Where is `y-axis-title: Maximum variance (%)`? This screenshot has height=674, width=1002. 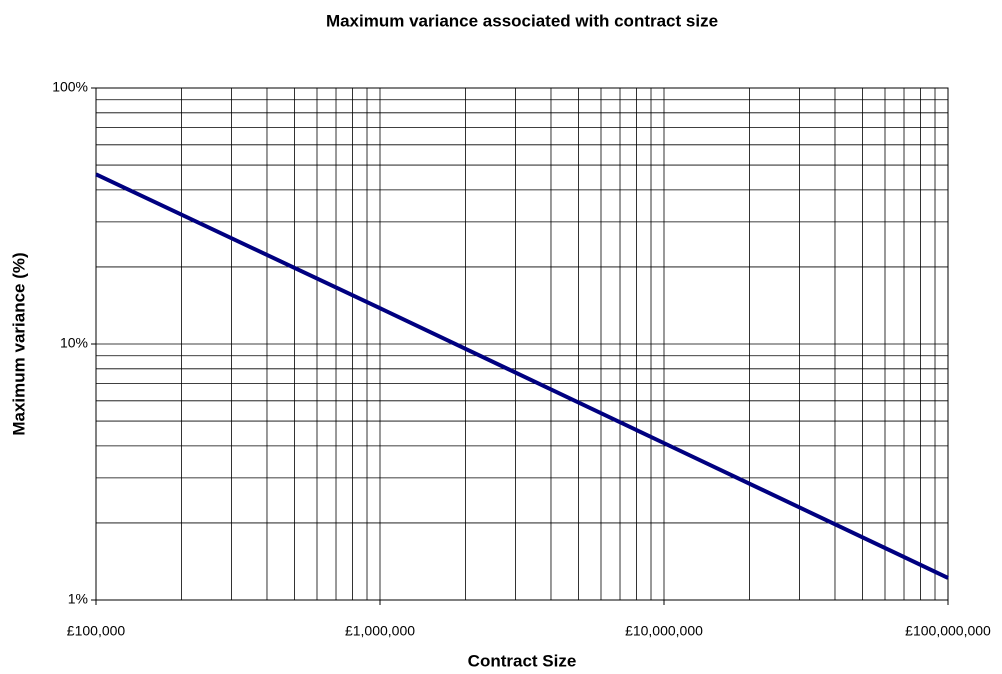 y-axis-title: Maximum variance (%) is located at coordinates (18, 343).